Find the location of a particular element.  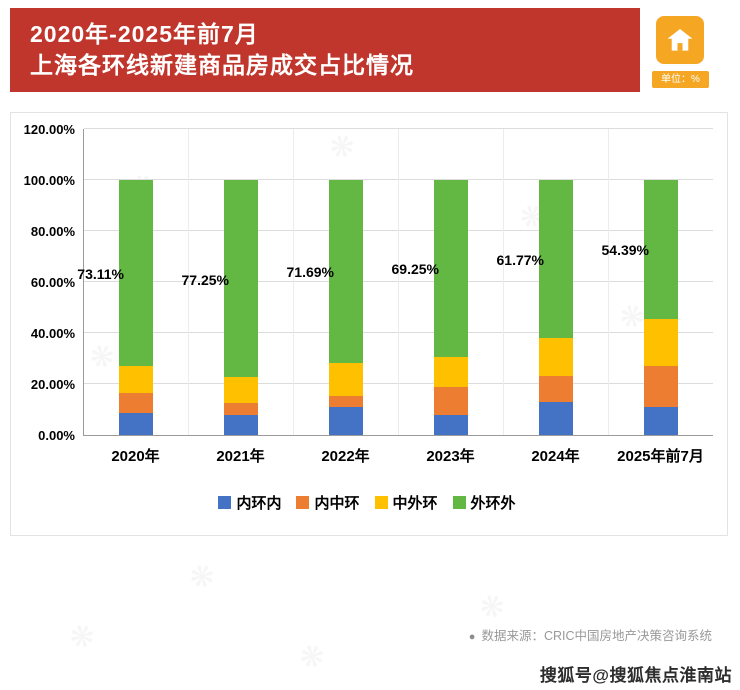

bar-column: 77.25% is located at coordinates (238, 282).